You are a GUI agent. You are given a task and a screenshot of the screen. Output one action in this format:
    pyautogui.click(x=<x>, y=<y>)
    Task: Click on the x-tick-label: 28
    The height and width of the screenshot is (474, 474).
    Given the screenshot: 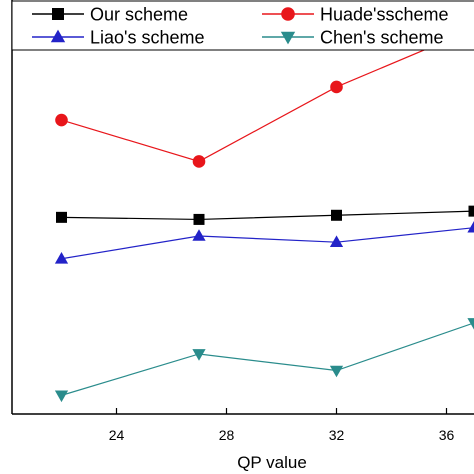 What is the action you would take?
    pyautogui.click(x=227, y=435)
    